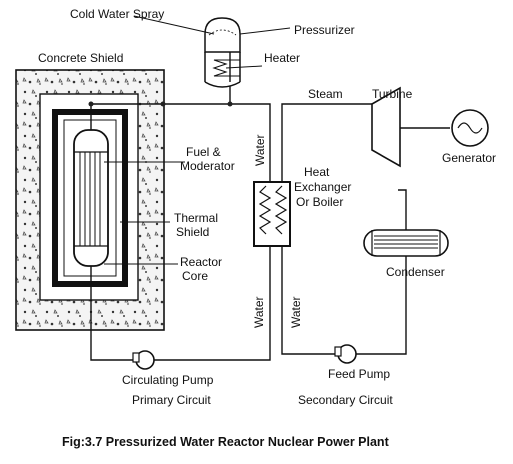  I want to click on label-thermal-shield-2: Shield, so click(192, 232).